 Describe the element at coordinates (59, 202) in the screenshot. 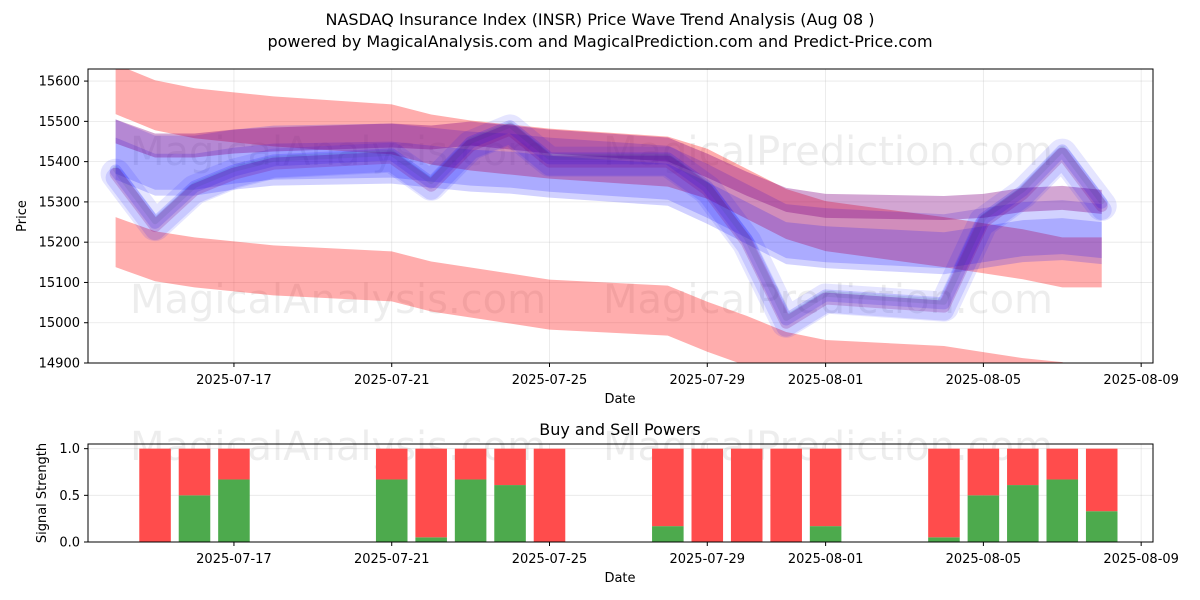

I see `price-y-tick-label: 15300` at that location.